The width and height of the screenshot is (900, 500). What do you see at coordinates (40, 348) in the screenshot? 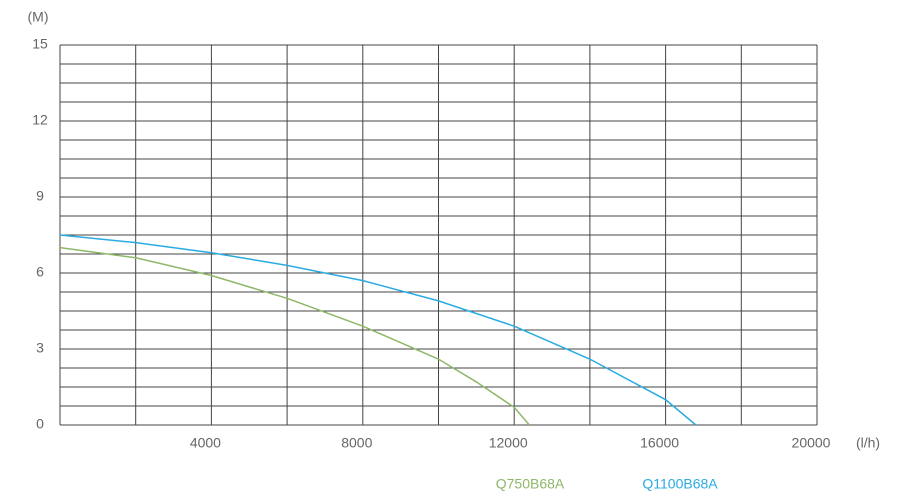
I see `y-tick-label: 3` at bounding box center [40, 348].